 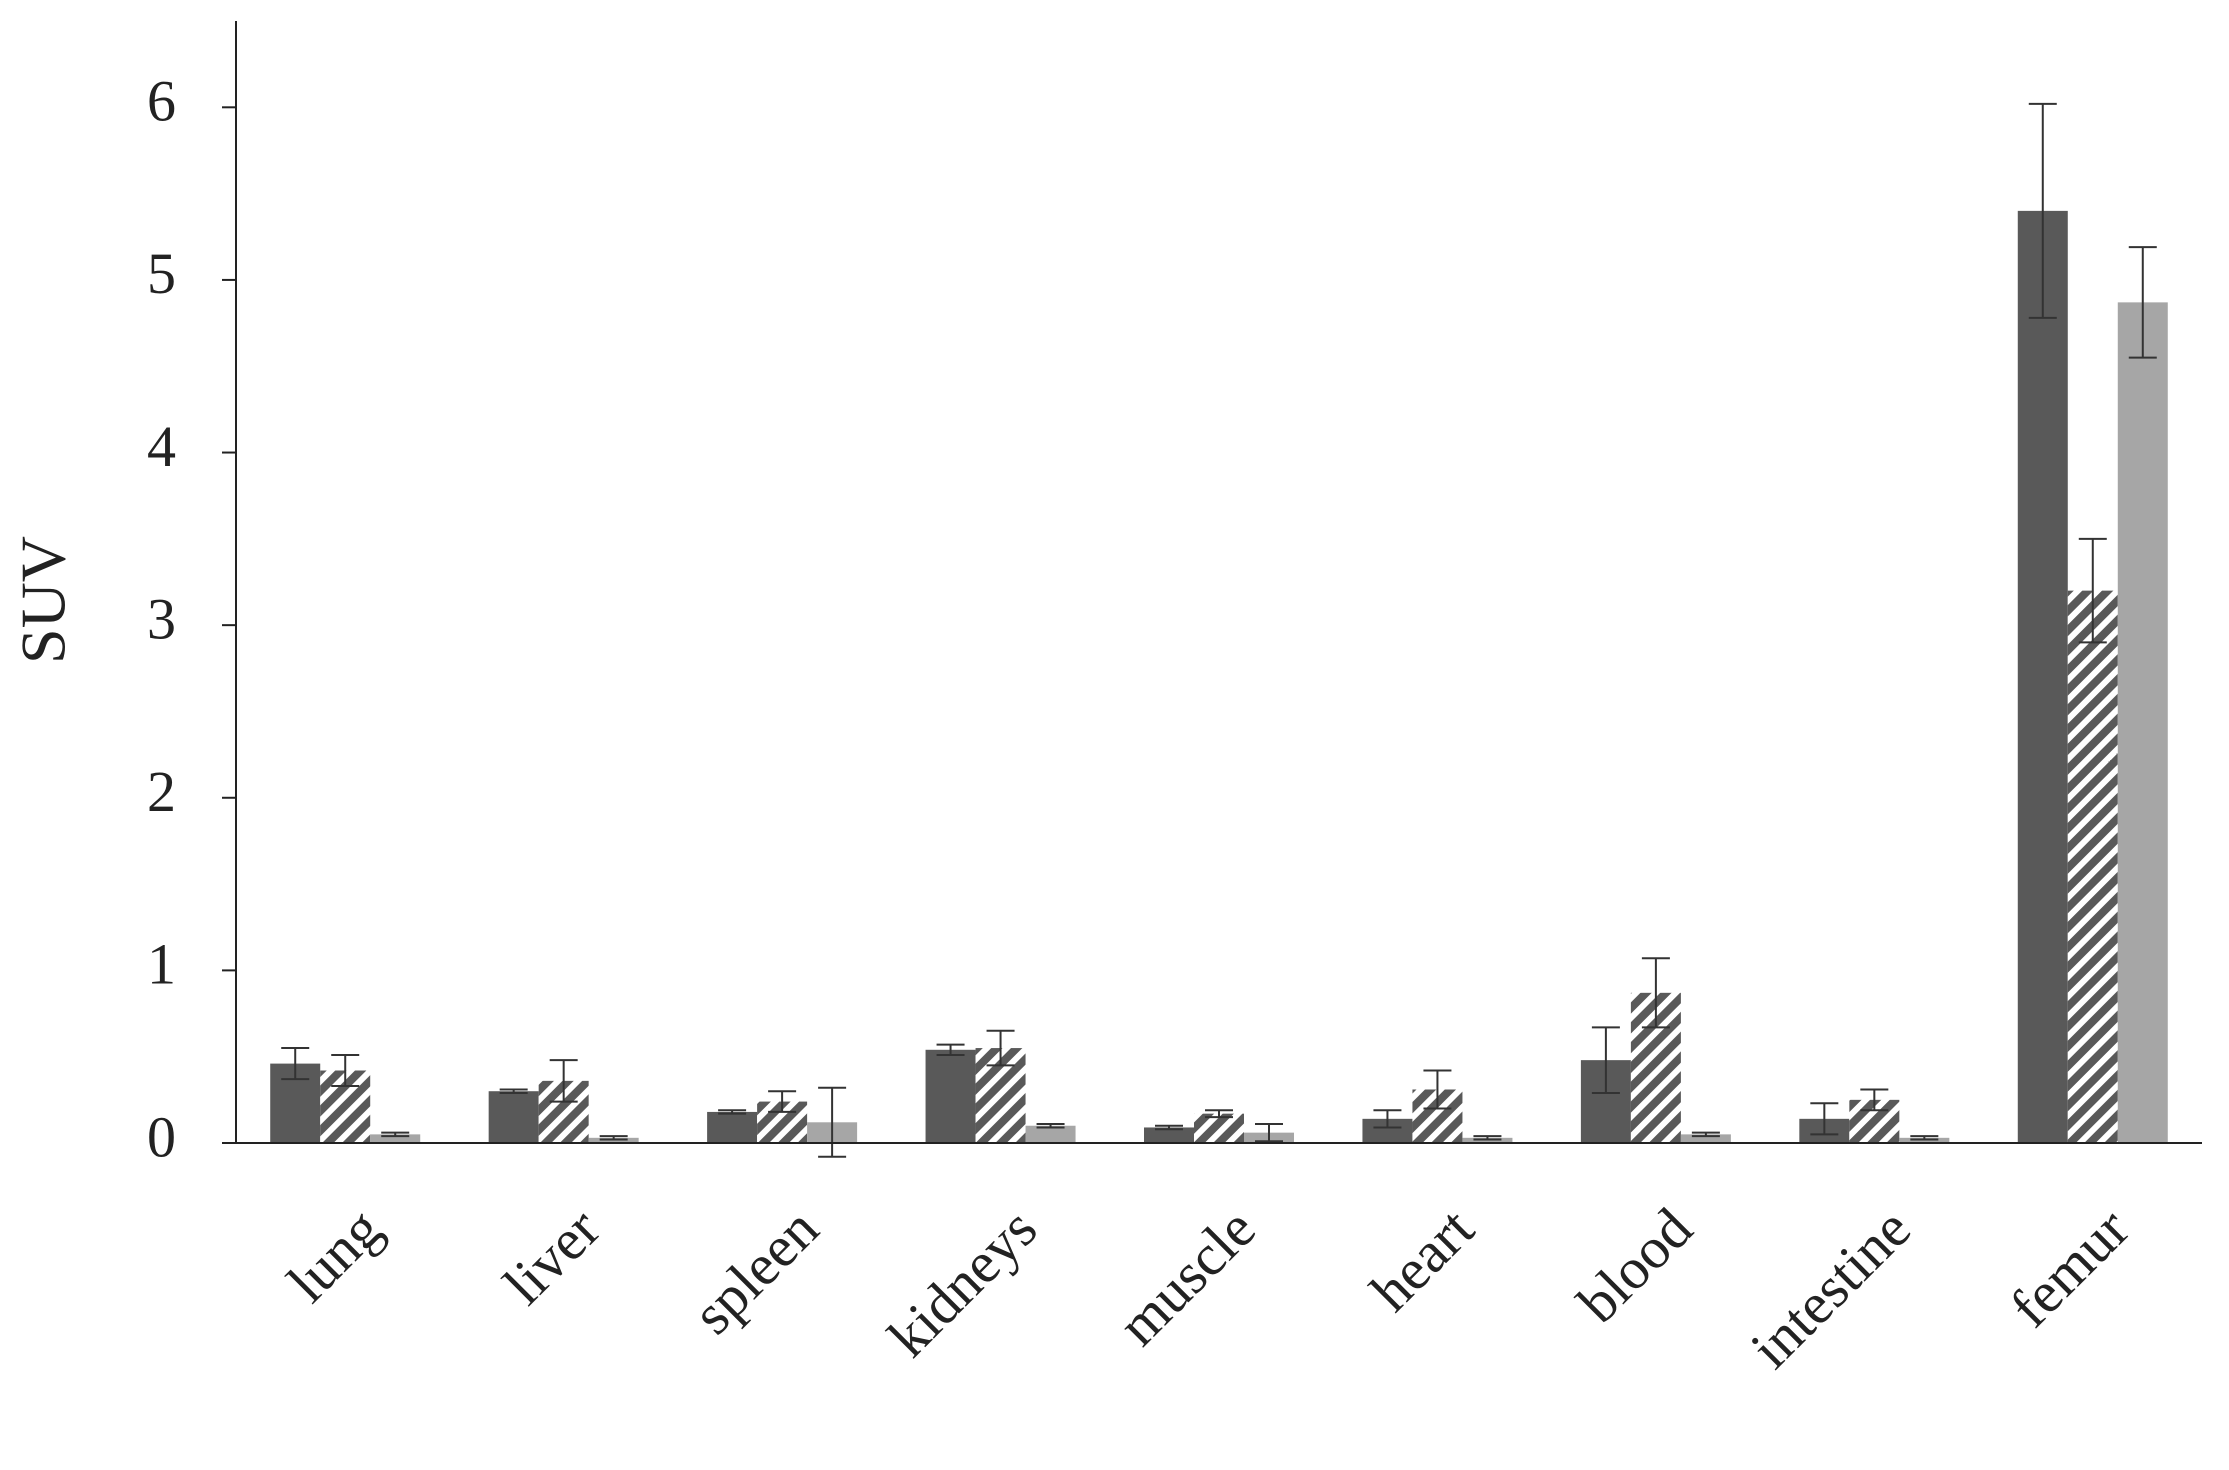 What do you see at coordinates (161, 273) in the screenshot?
I see `y-tick-label: 5` at bounding box center [161, 273].